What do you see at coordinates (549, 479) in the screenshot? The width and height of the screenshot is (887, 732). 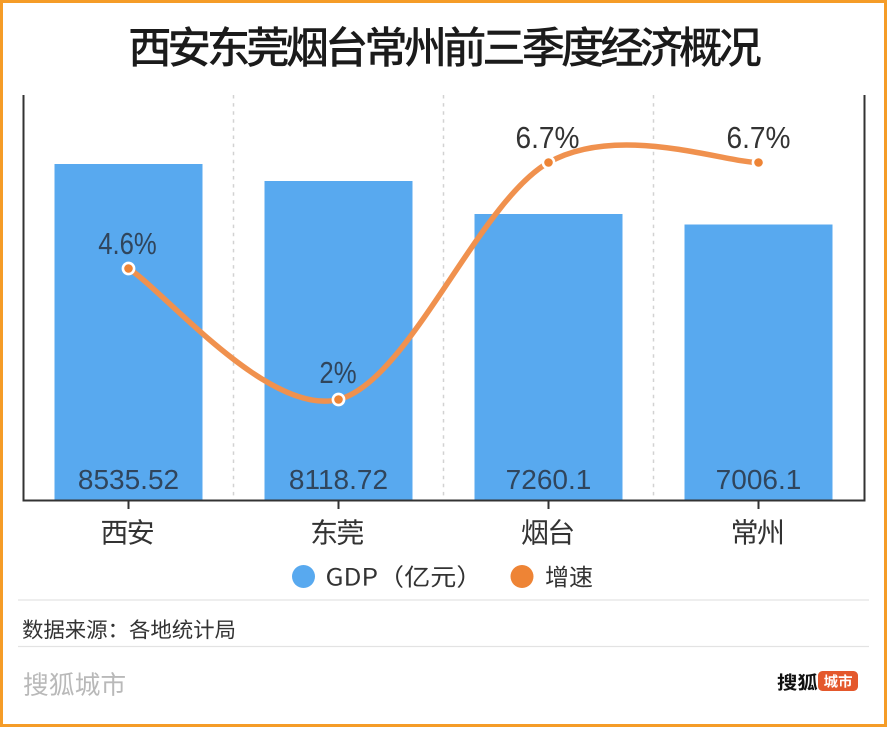 I see `svg-text: 7260.1` at bounding box center [549, 479].